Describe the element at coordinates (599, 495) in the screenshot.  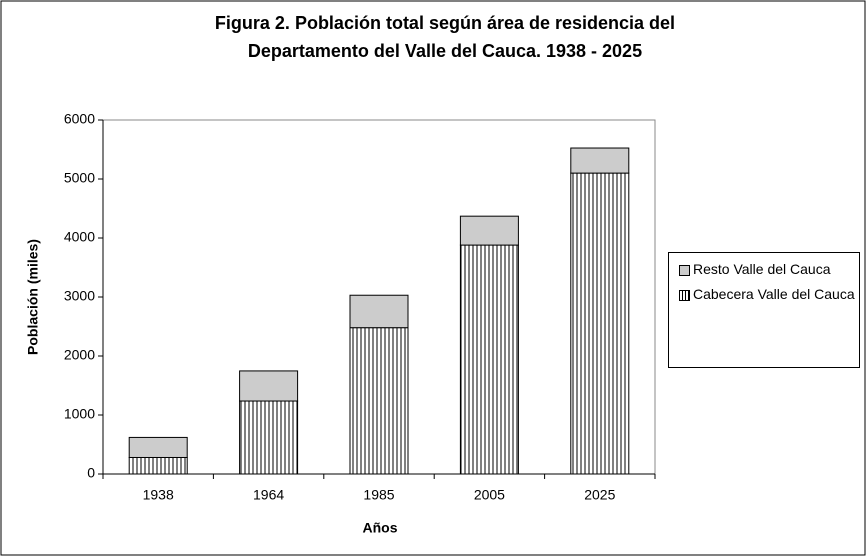
I see `x-tick-label: 2025` at that location.